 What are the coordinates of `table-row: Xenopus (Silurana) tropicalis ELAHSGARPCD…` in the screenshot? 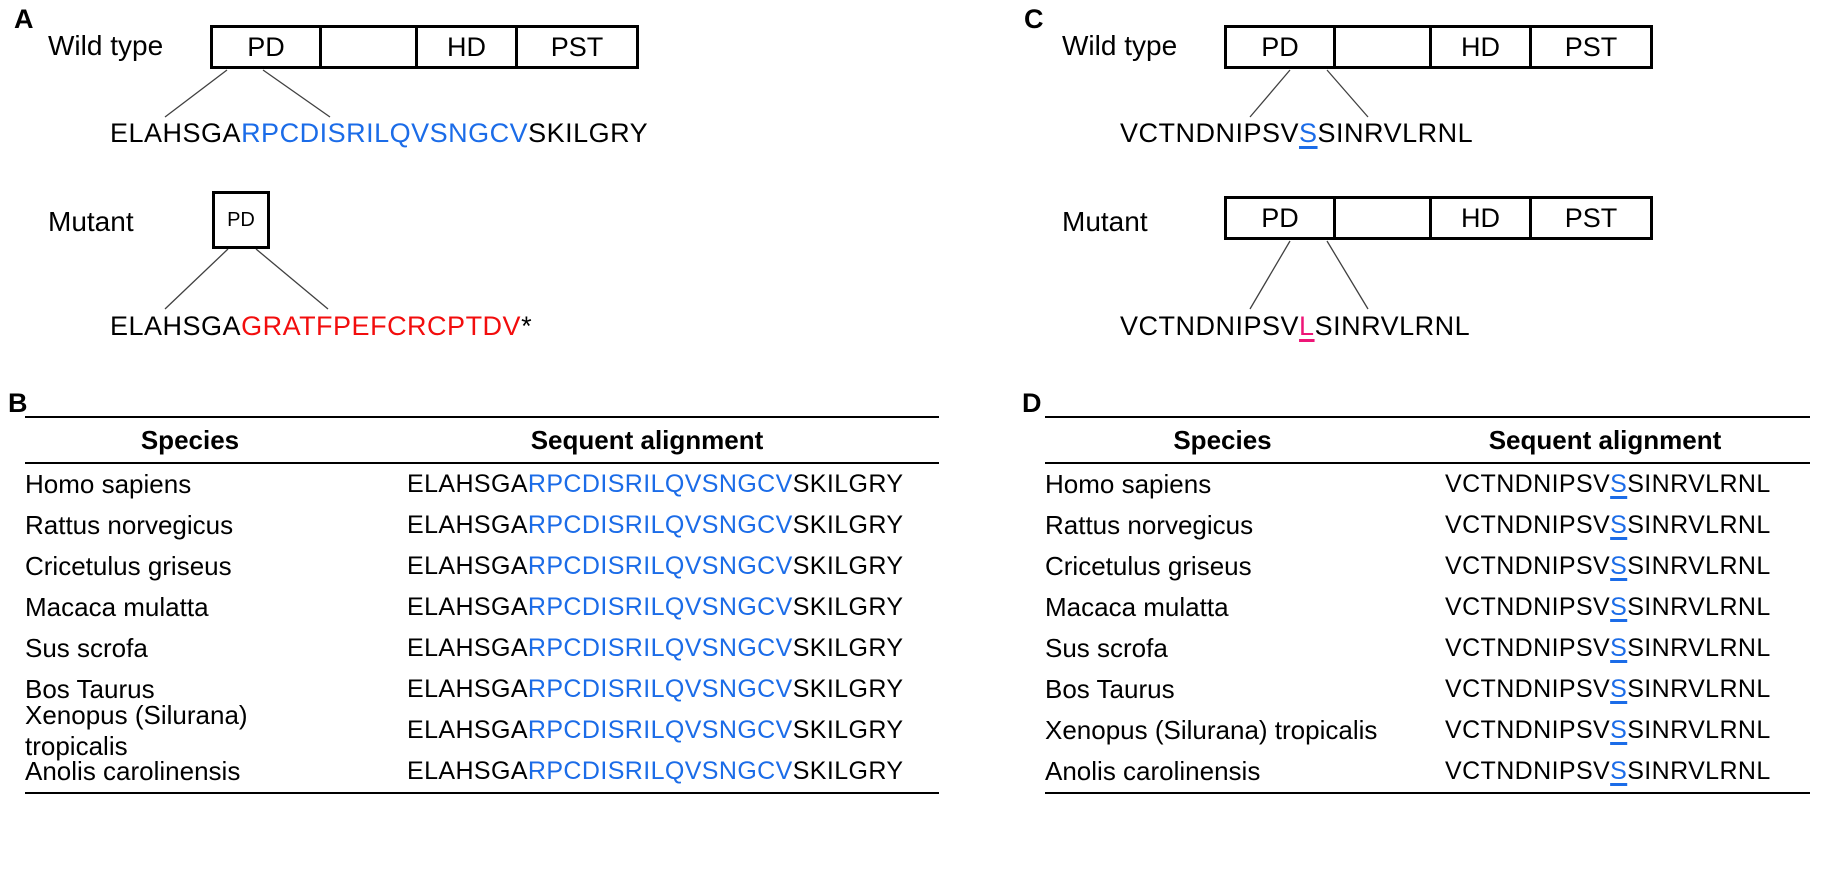 It's located at (482, 730).